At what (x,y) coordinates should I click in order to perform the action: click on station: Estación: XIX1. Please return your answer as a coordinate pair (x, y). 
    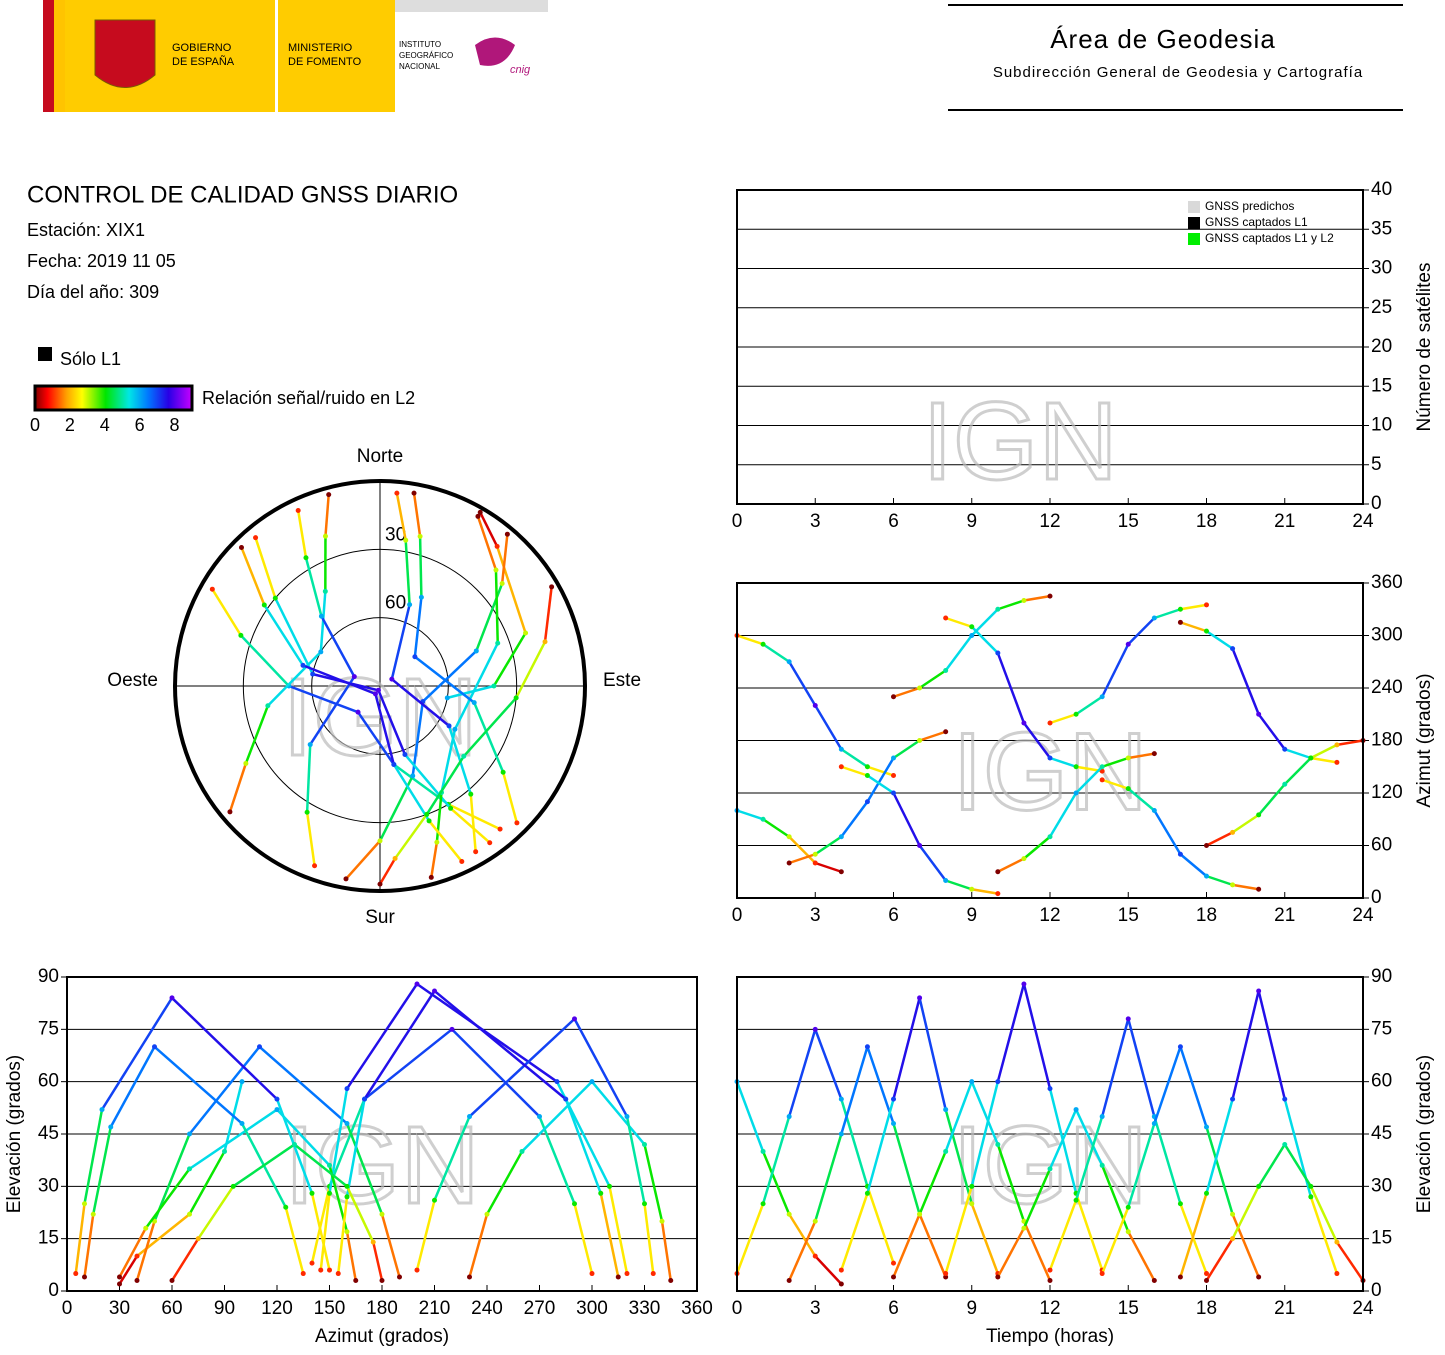
    Looking at the image, I should click on (86, 230).